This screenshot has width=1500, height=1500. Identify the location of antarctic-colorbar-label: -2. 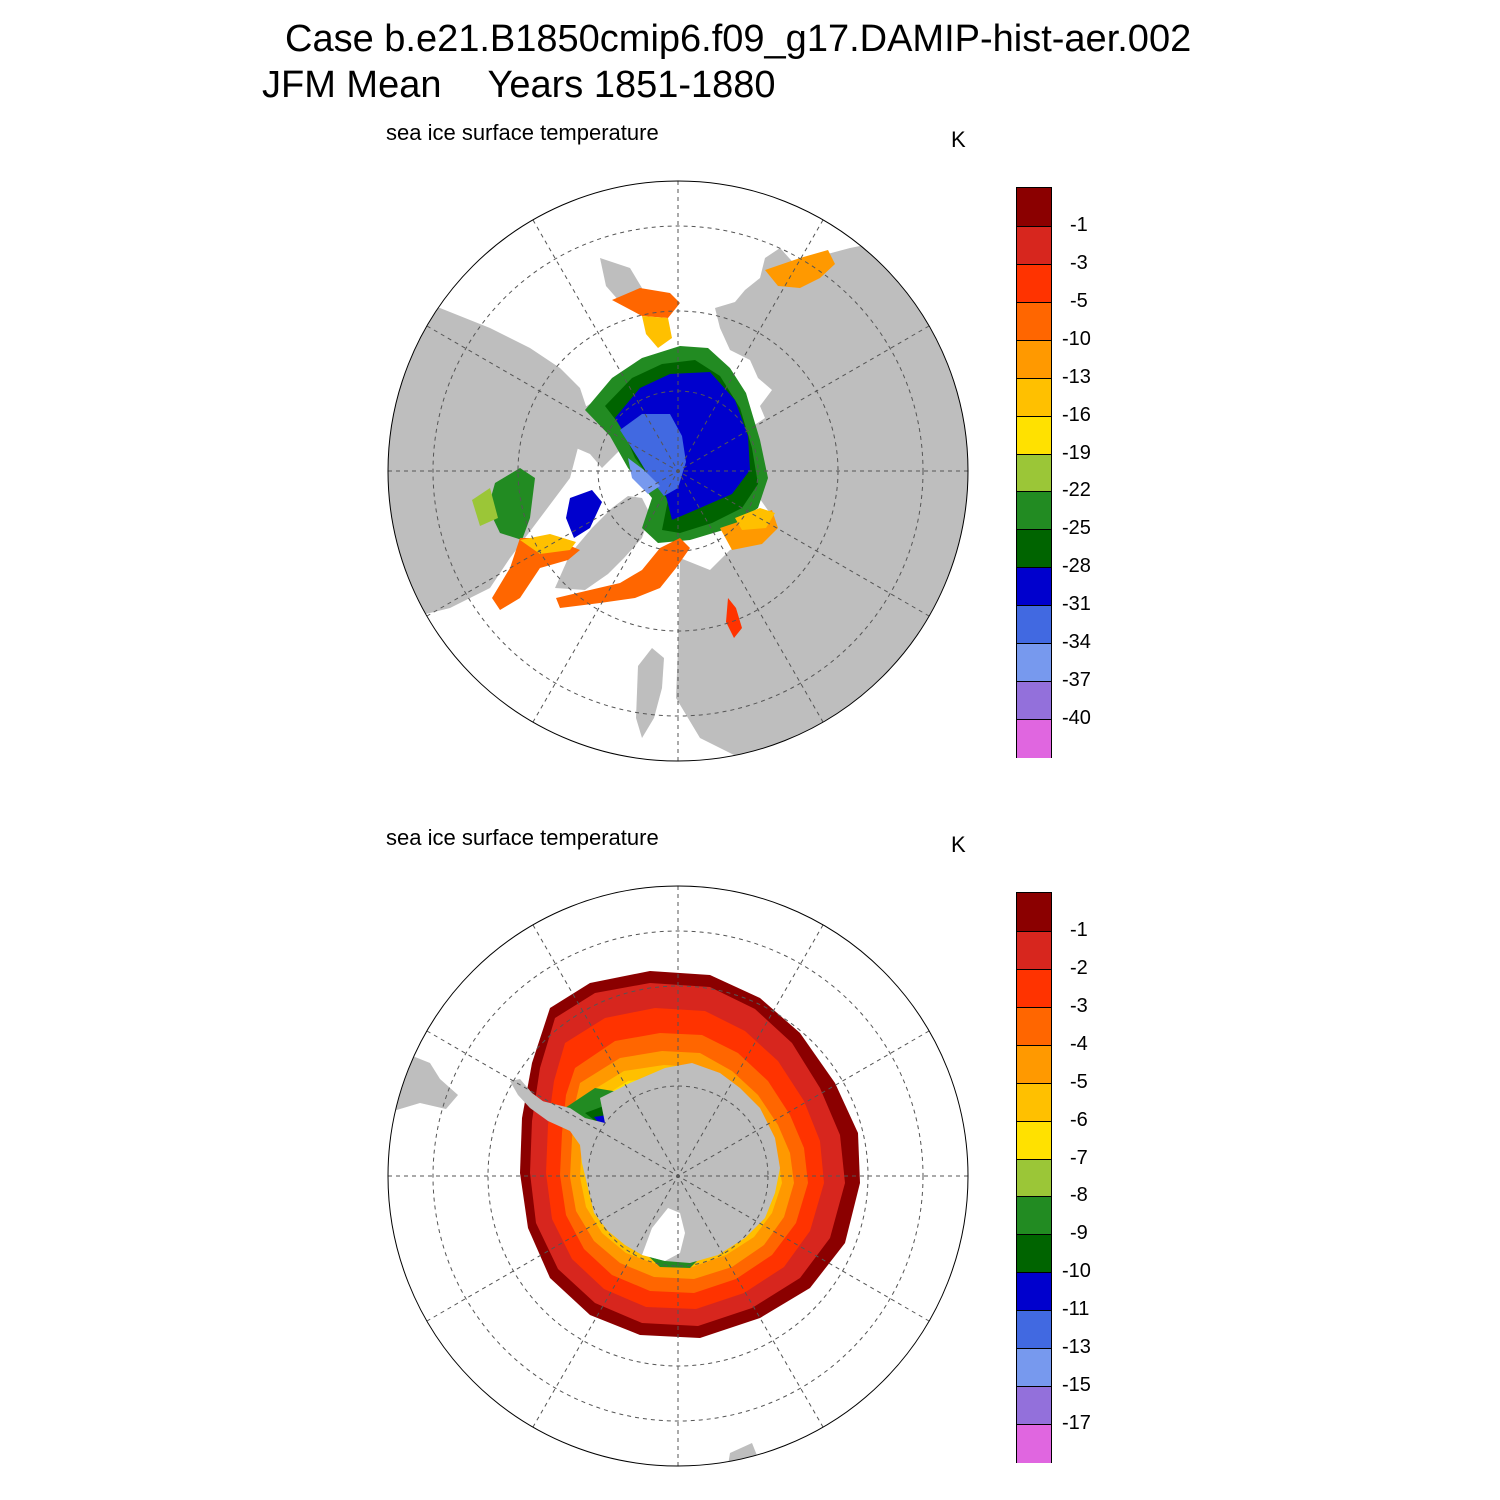
(1079, 967).